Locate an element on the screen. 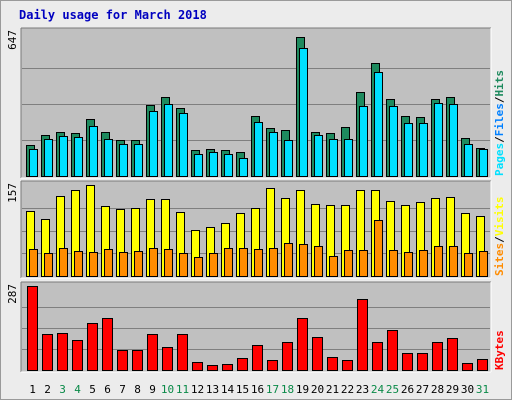 The image size is (512, 400). x-tick-label: 20 is located at coordinates (317, 389).